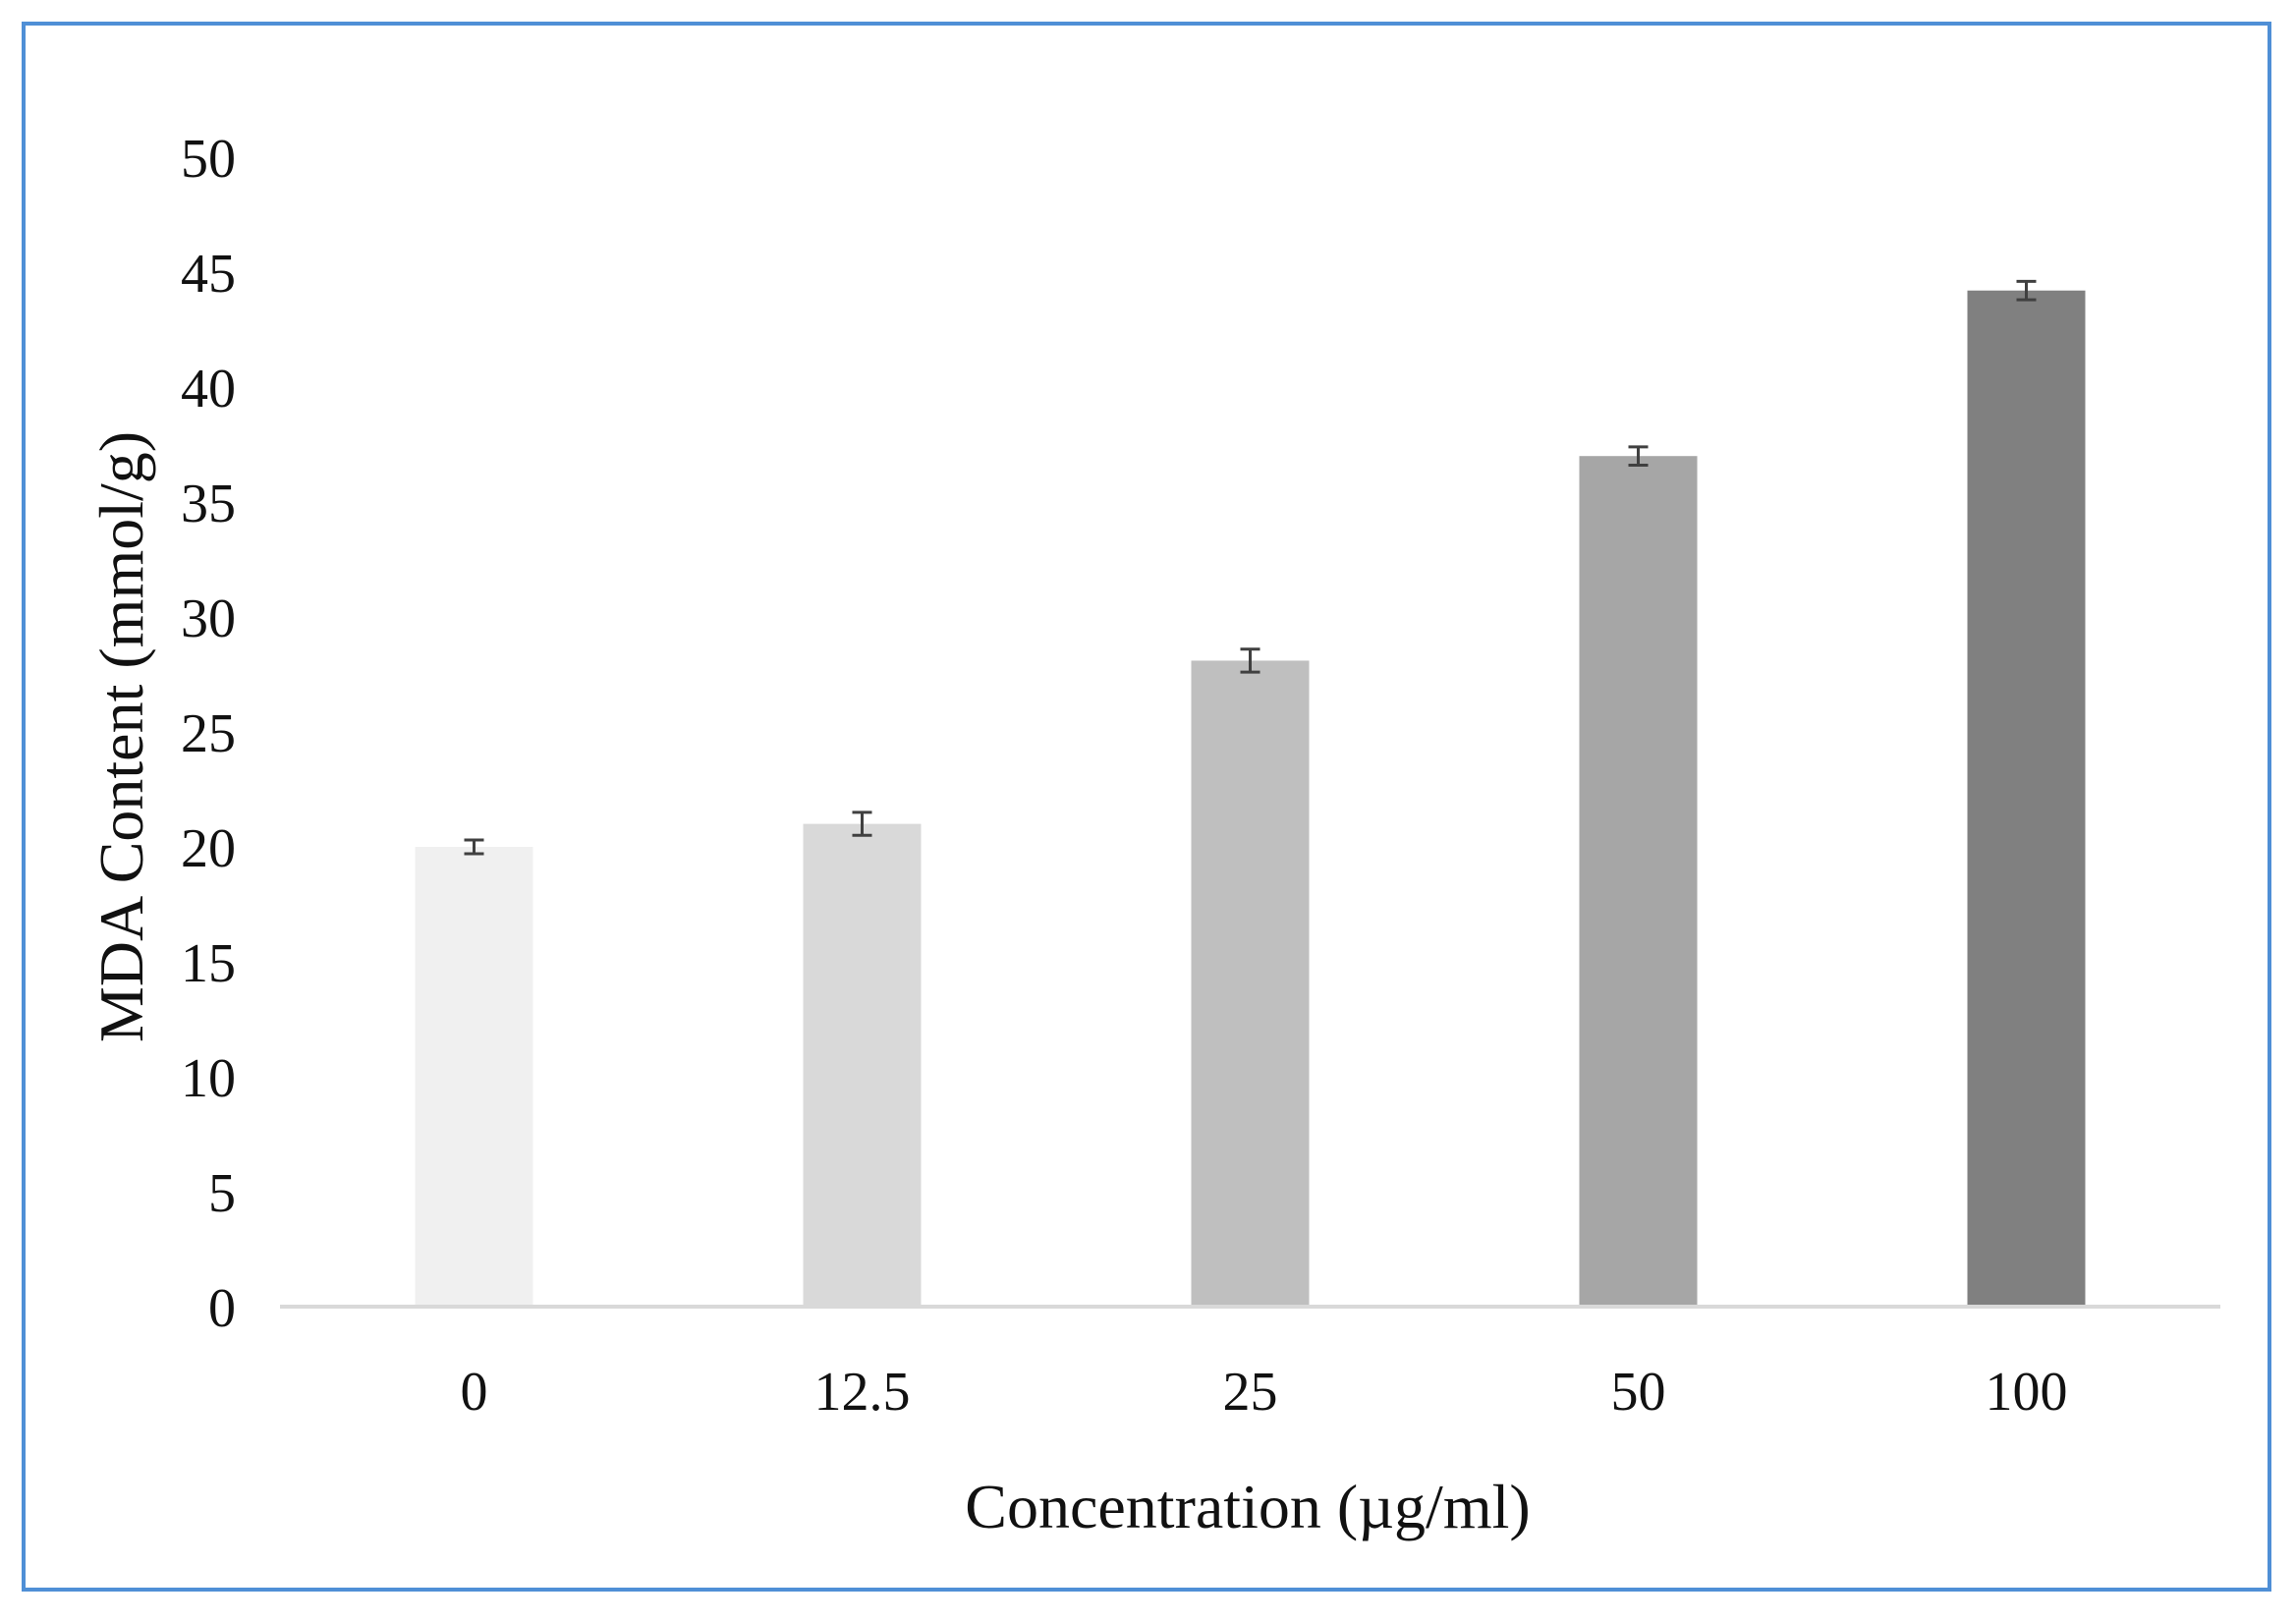  Describe the element at coordinates (222, 1194) in the screenshot. I see `y-tick-label: 5` at that location.